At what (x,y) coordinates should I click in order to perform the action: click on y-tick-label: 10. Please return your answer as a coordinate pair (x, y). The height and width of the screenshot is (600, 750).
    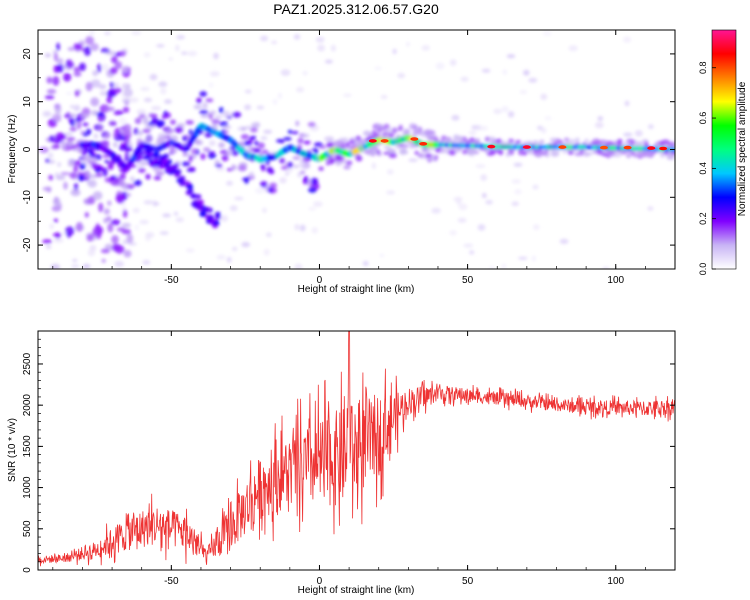
    Looking at the image, I should click on (27, 102).